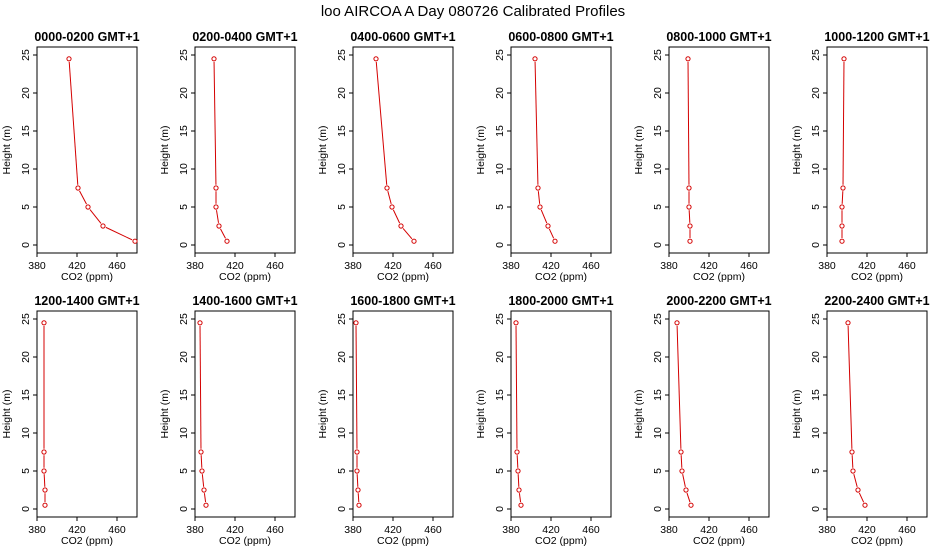 This screenshot has height=550, width=950. I want to click on panel-title: 0400-0600 GMT+1, so click(402, 37).